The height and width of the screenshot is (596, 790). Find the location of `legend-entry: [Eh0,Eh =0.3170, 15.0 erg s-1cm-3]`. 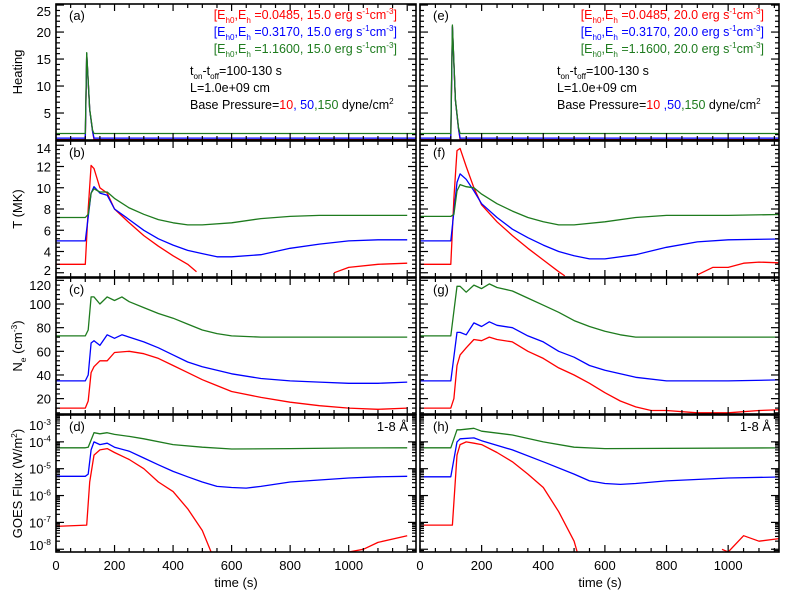

legend-entry: [Eh0,Eh =0.3170, 15.0 erg s-1cm-3] is located at coordinates (305, 33).